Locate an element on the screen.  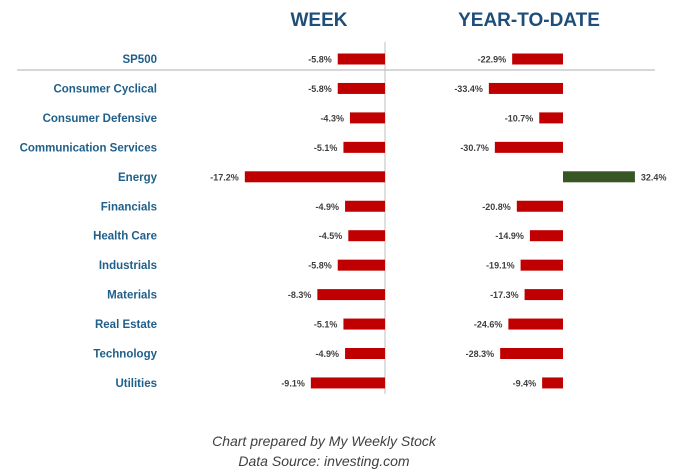
footer-credit: Chart prepared by My Weekly Stock is located at coordinates (324, 441).